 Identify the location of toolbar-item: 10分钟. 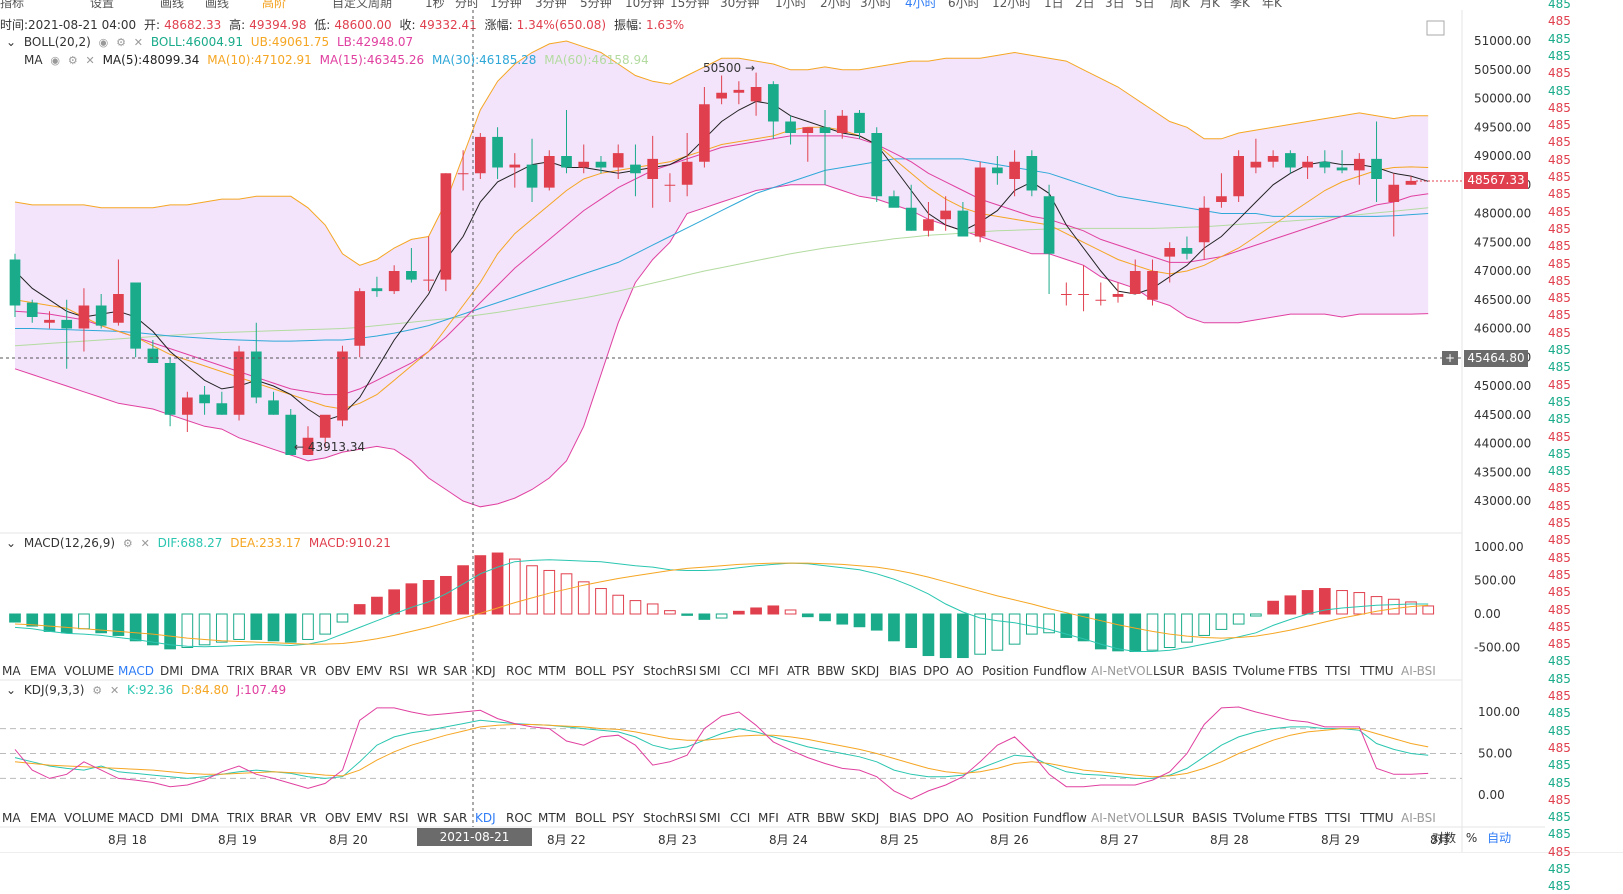
(645, 5).